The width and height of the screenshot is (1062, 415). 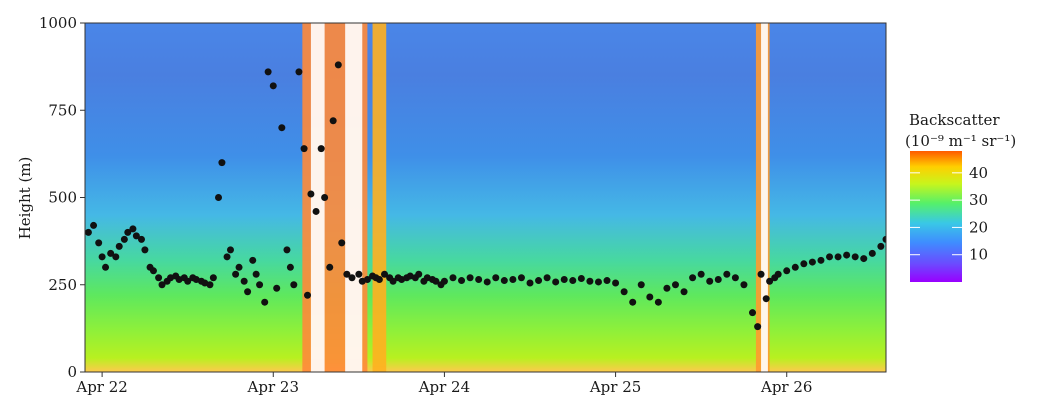 What do you see at coordinates (72, 372) in the screenshot?
I see `y-tick-label: 0` at bounding box center [72, 372].